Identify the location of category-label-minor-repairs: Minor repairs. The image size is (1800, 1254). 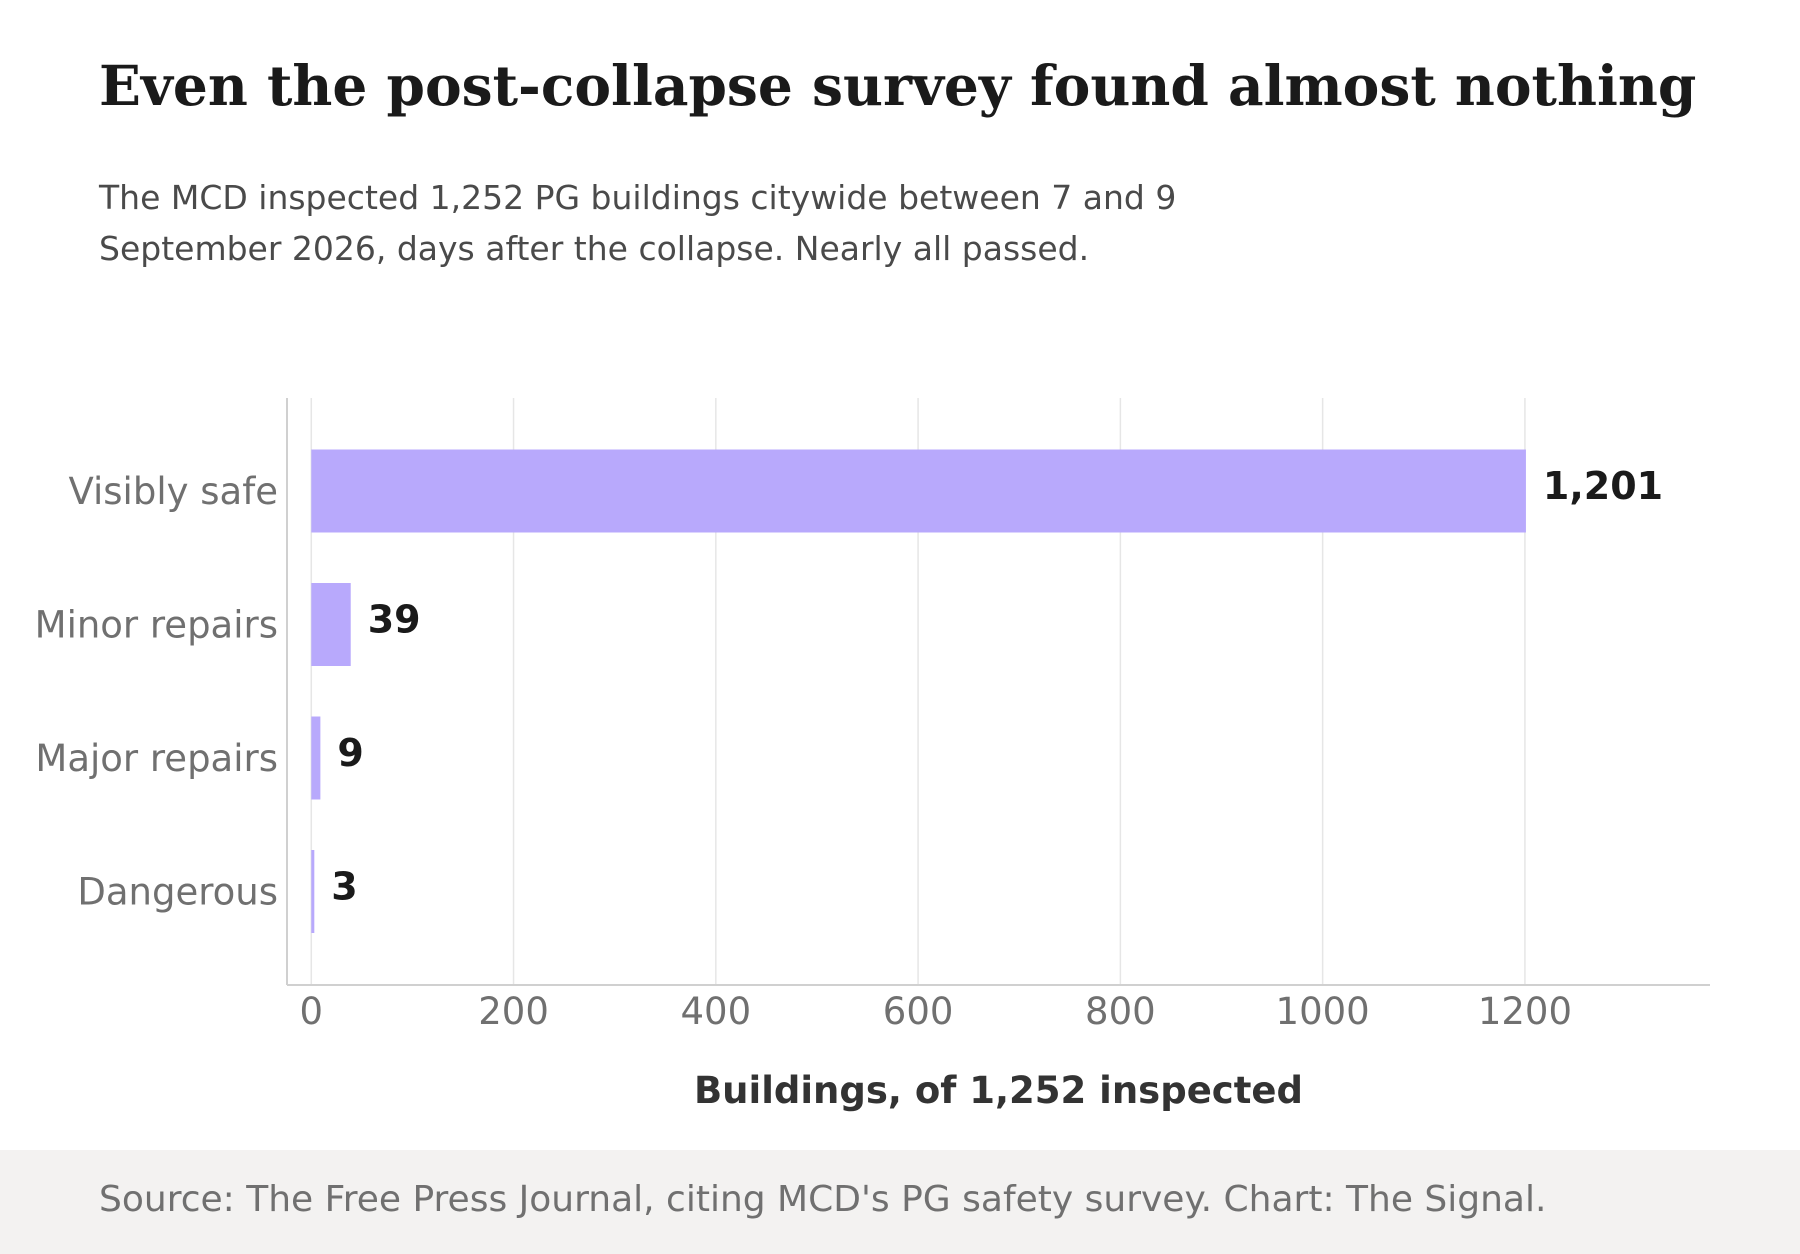
(156, 625).